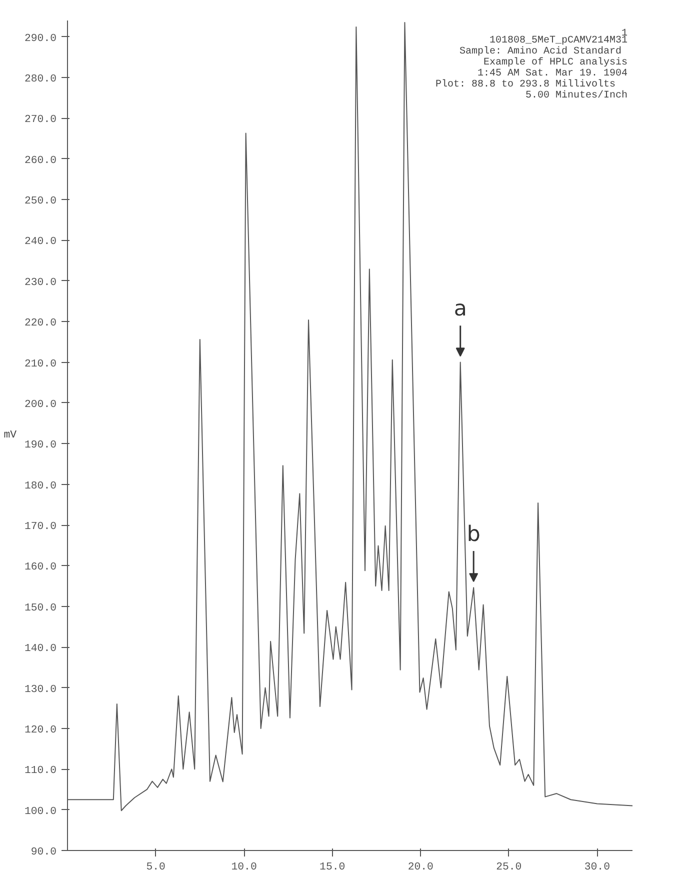 The width and height of the screenshot is (682, 890). Describe the element at coordinates (40, 486) in the screenshot. I see `y-tick-label: 180.0` at that location.